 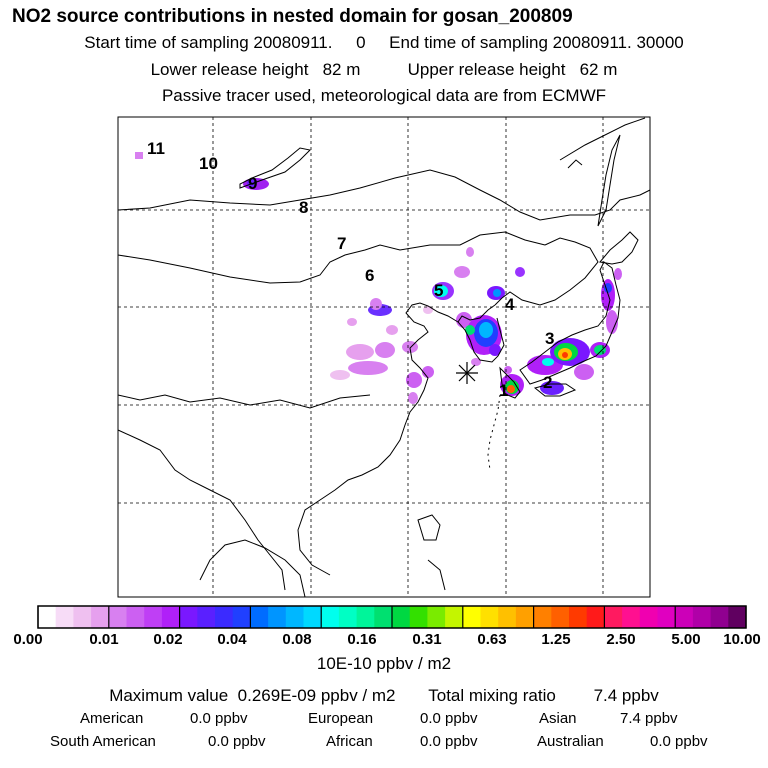 I want to click on point-label: 9, so click(x=252, y=183).